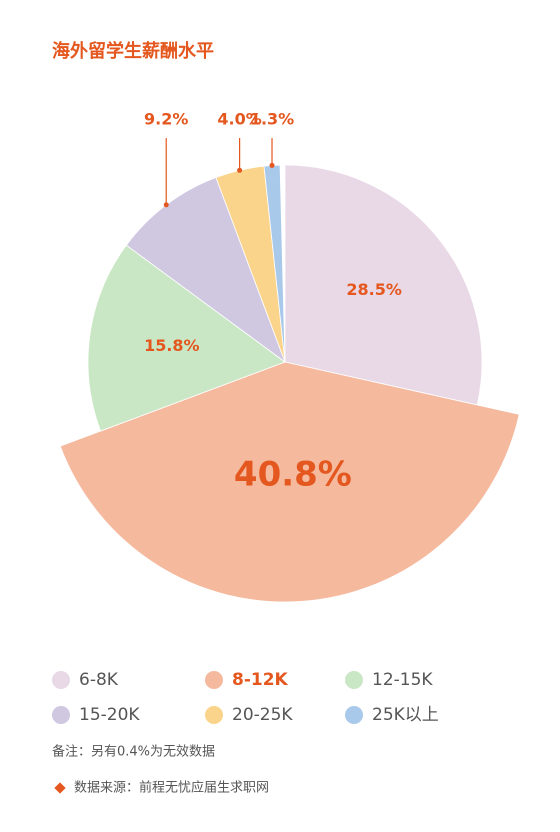  I want to click on chart-title: 海外留学生薪酬水平, so click(133, 51).